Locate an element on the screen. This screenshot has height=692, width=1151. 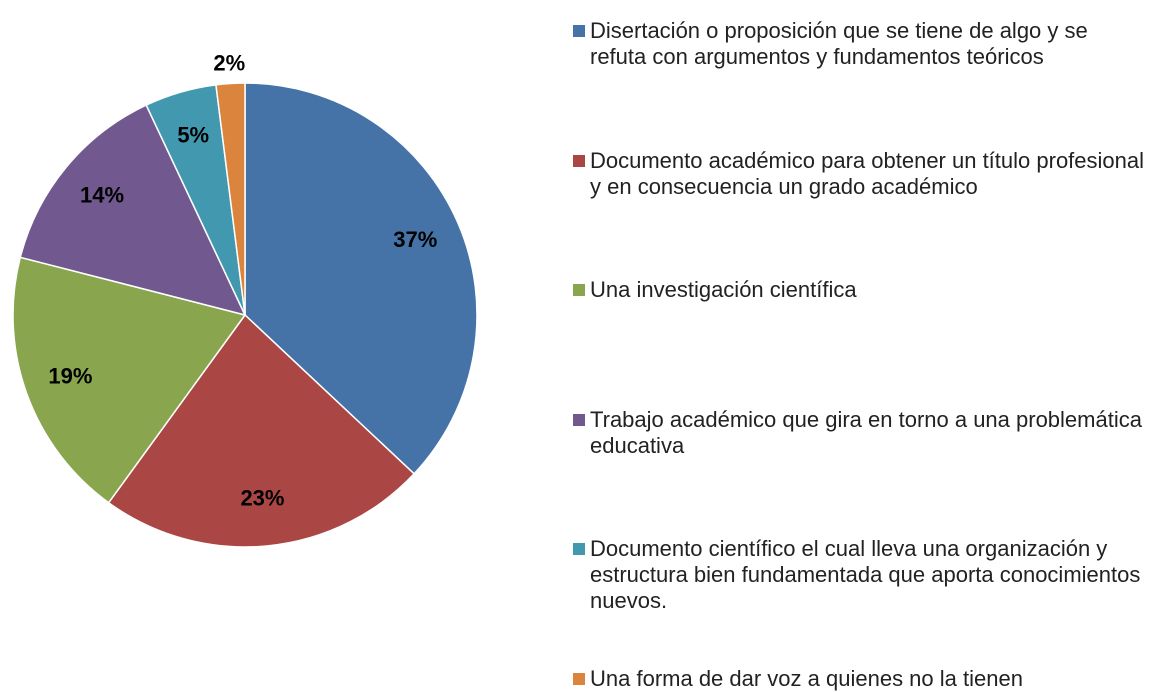
data-label: 19% is located at coordinates (70, 376).